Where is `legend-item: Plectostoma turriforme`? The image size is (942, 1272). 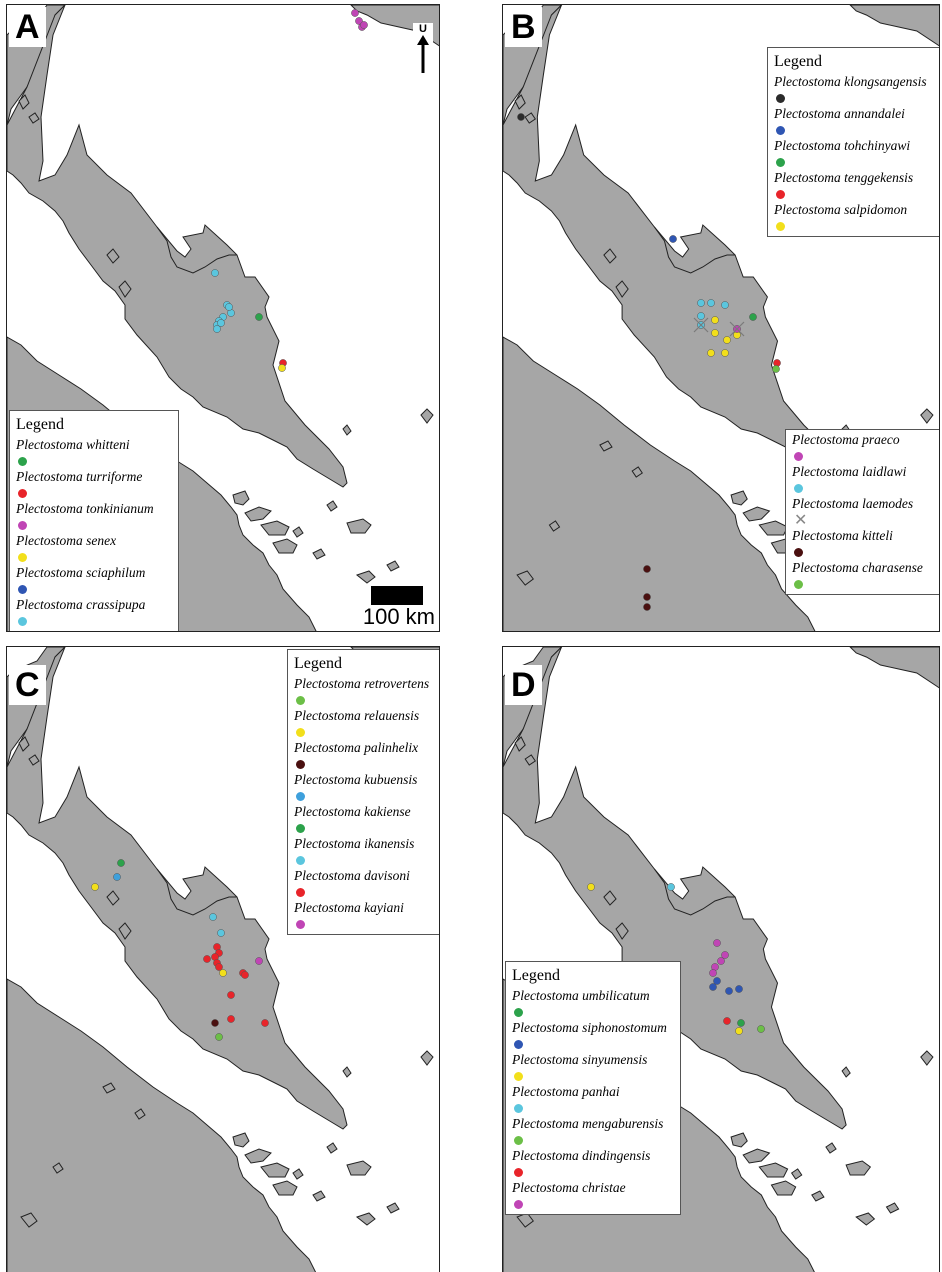
legend-item: Plectostoma turriforme is located at coordinates (94, 485).